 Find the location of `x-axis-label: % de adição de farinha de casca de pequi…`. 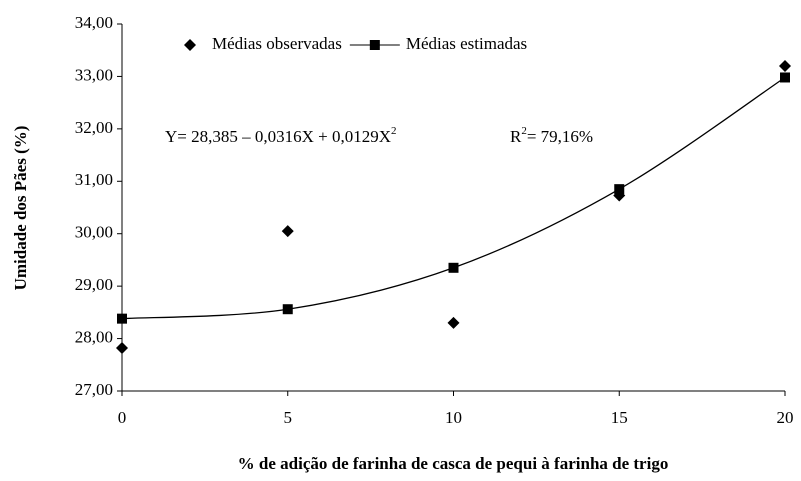

x-axis-label: % de adição de farinha de casca de pequi… is located at coordinates (453, 463).